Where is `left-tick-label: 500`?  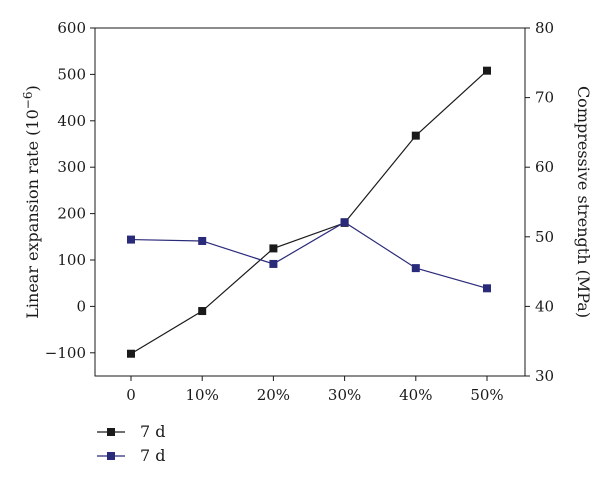
left-tick-label: 500 is located at coordinates (71, 74).